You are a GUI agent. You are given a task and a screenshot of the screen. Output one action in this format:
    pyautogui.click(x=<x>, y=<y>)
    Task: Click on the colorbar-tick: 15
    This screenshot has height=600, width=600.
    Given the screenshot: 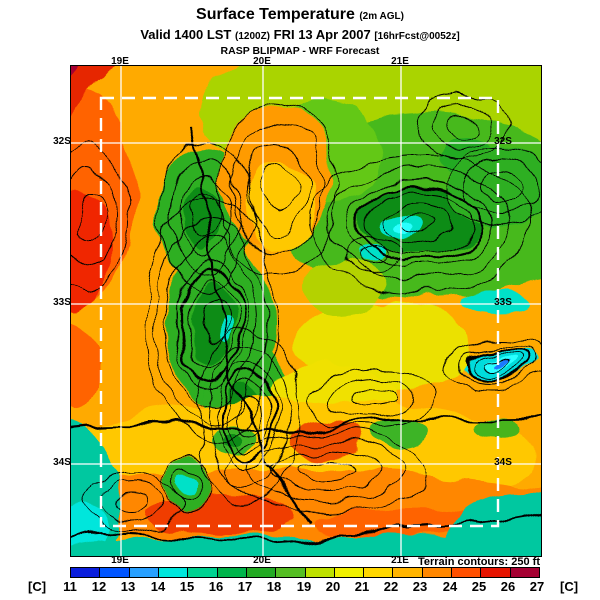 What is the action you would take?
    pyautogui.click(x=187, y=586)
    